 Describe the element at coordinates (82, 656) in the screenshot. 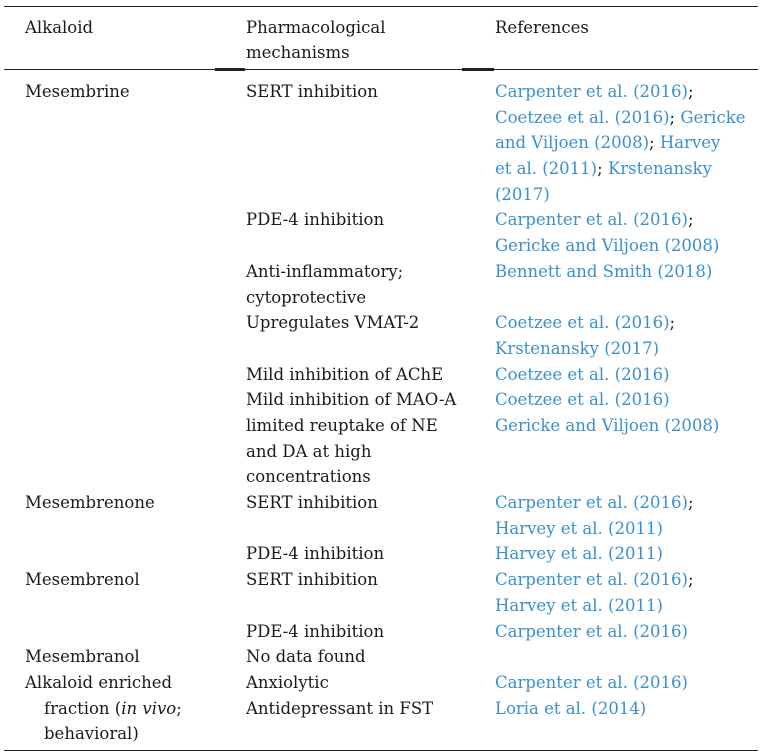

I see `alkaloid-mesembranol: Mesembranol` at that location.